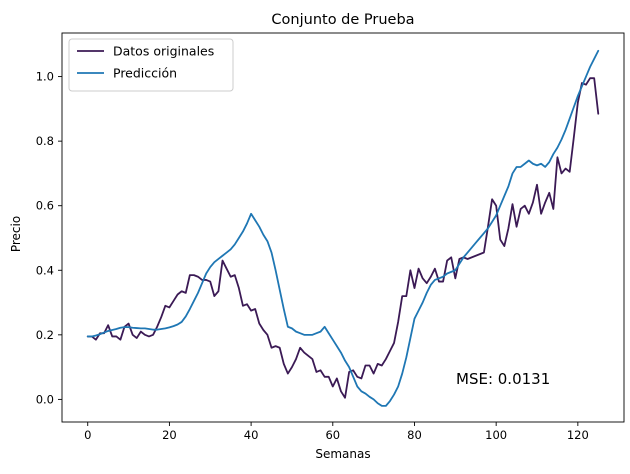 This screenshot has width=630, height=474. Describe the element at coordinates (87, 435) in the screenshot. I see `x-tick-label: 0` at that location.